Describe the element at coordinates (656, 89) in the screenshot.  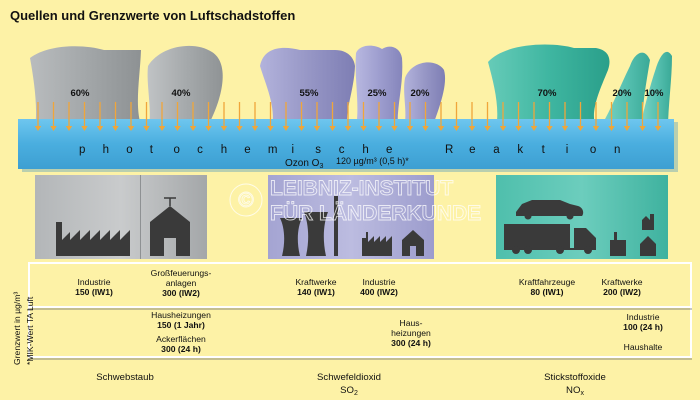
I see `plume-nox-industry` at that location.